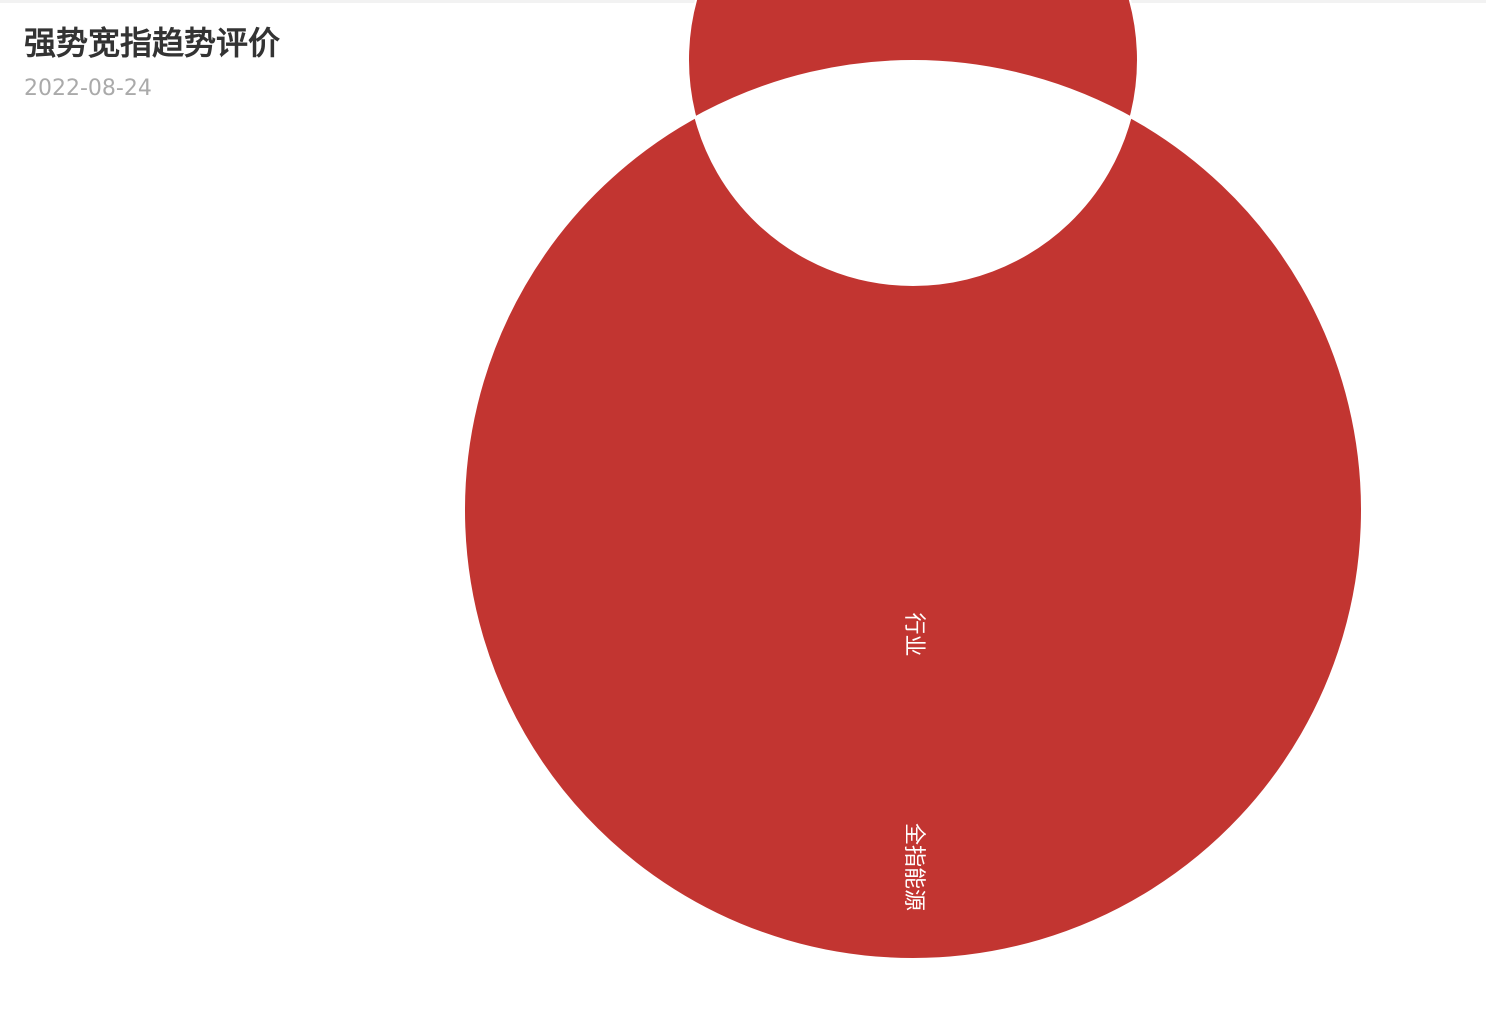  What do you see at coordinates (88, 88) in the screenshot?
I see `chart-date: 2022-08-24` at bounding box center [88, 88].